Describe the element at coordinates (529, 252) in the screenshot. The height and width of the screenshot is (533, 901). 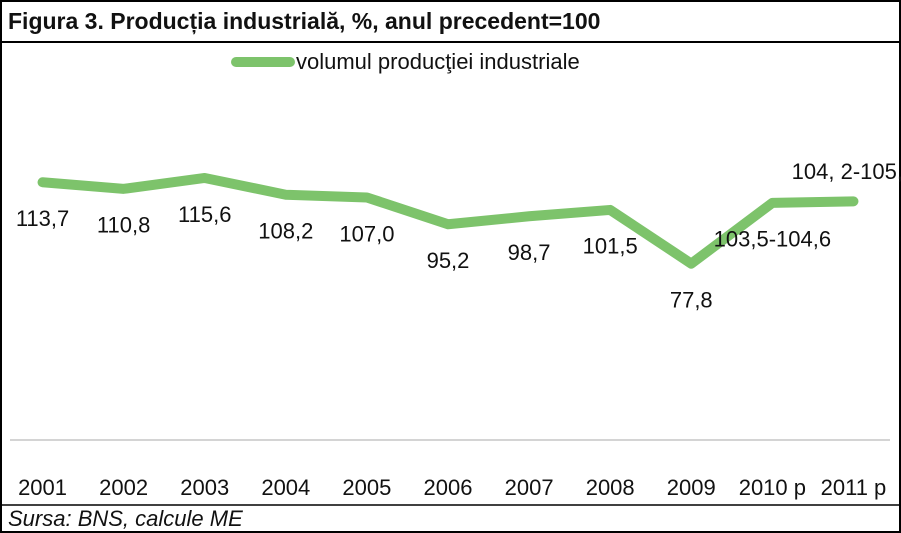
I see `data-label: 98,7` at that location.